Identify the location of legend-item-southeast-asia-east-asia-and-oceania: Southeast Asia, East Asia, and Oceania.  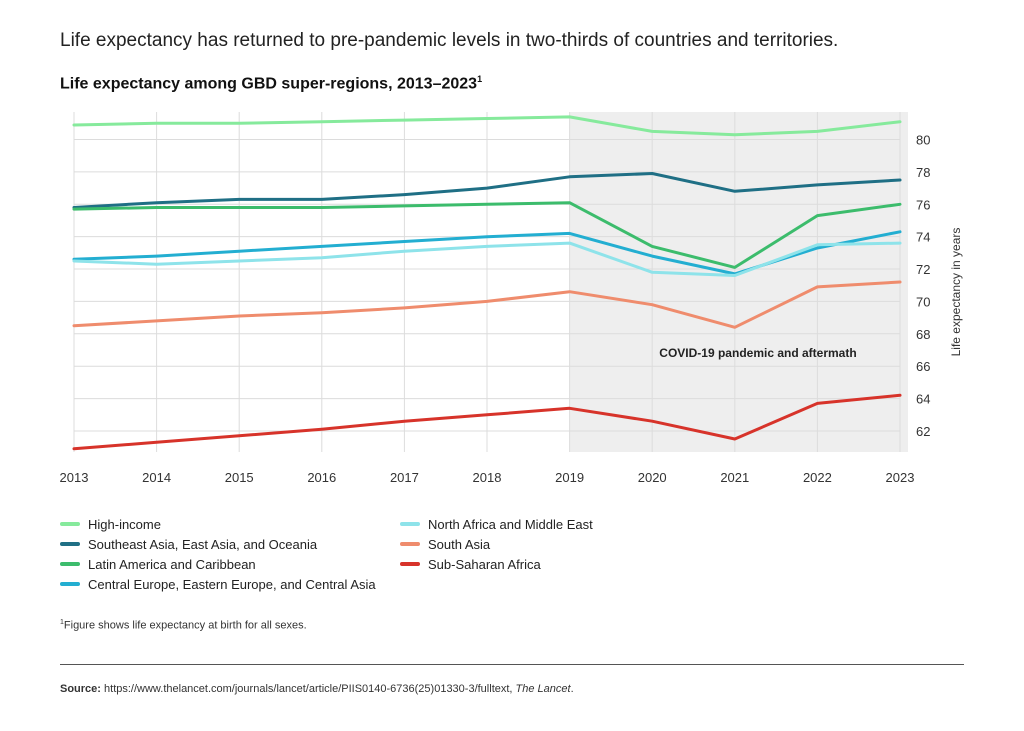
(218, 544).